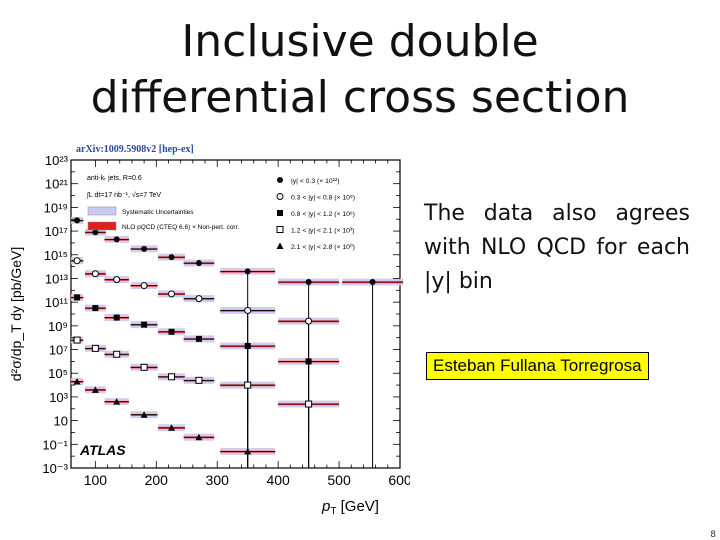 The height and width of the screenshot is (540, 720). What do you see at coordinates (114, 178) in the screenshot?
I see `jet-info-line: anti-kₜ jets, R=0.6` at bounding box center [114, 178].